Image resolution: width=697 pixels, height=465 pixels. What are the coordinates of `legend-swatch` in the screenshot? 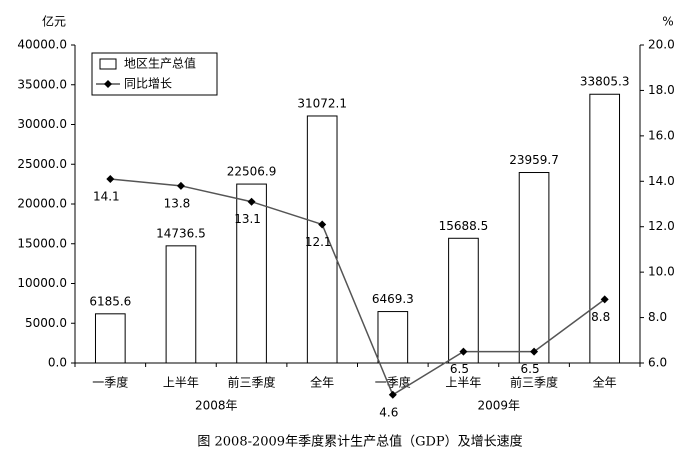 It's located at (108, 64).